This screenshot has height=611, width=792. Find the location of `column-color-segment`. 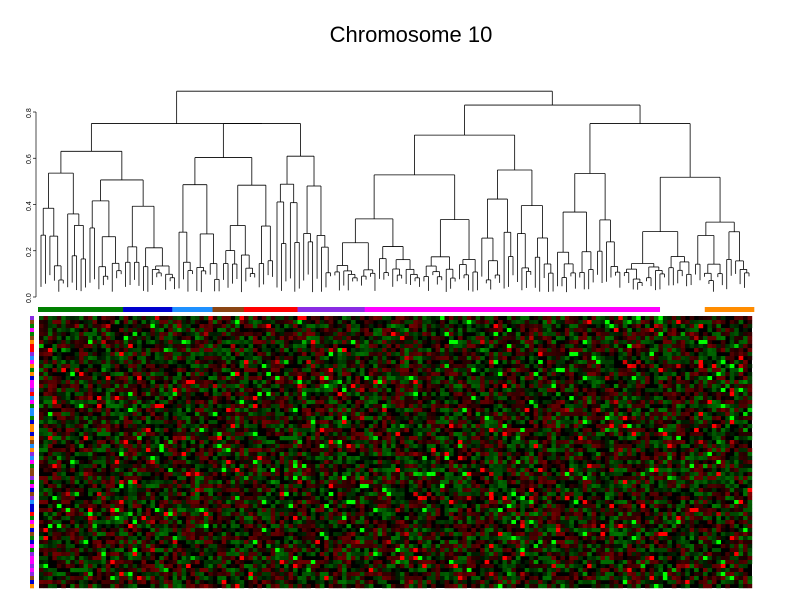

column-color-segment is located at coordinates (512, 309).